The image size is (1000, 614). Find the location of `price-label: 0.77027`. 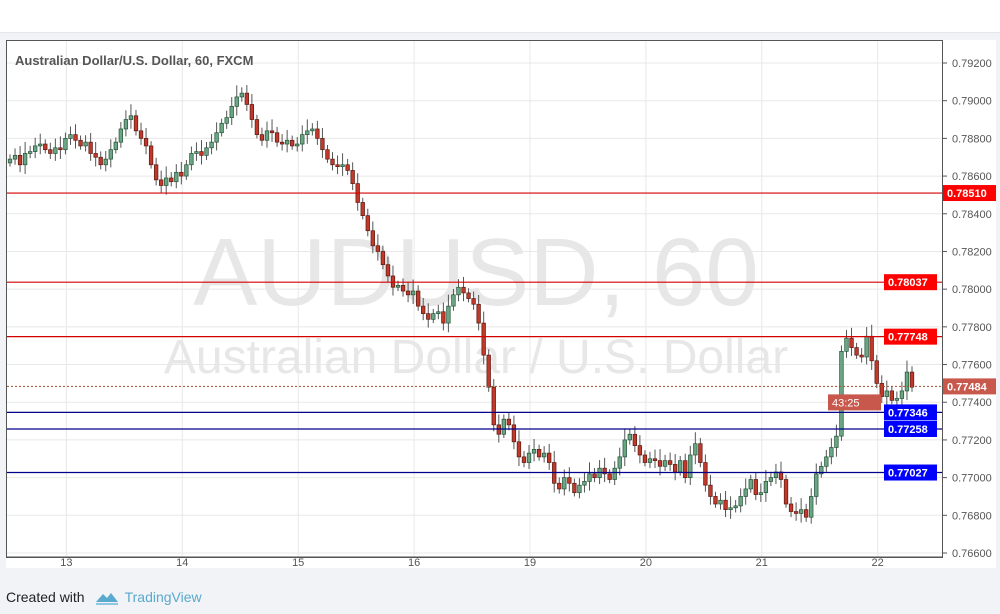

price-label: 0.77027 is located at coordinates (908, 474).